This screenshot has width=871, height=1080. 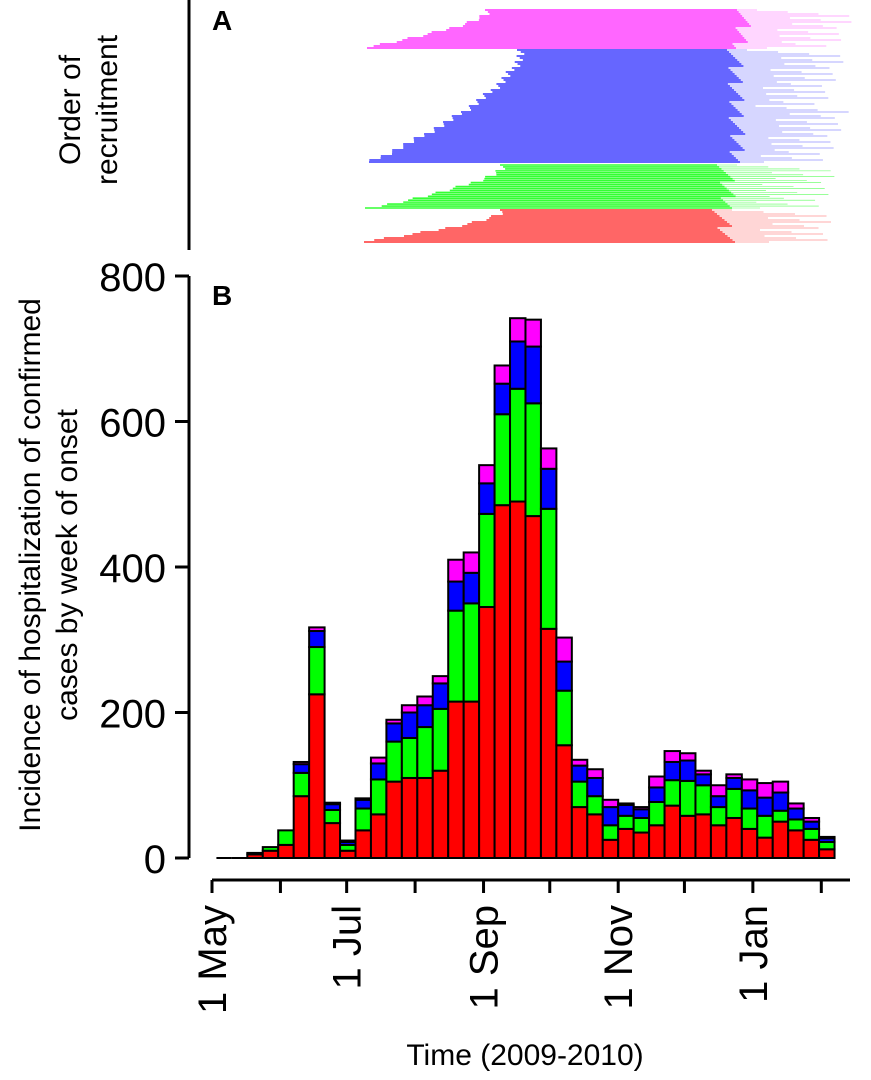 What do you see at coordinates (507, 947) in the screenshot?
I see `x-axis-ticks: 1 May 1 Jul 1 Sep 1 Nov 1 Jan` at bounding box center [507, 947].